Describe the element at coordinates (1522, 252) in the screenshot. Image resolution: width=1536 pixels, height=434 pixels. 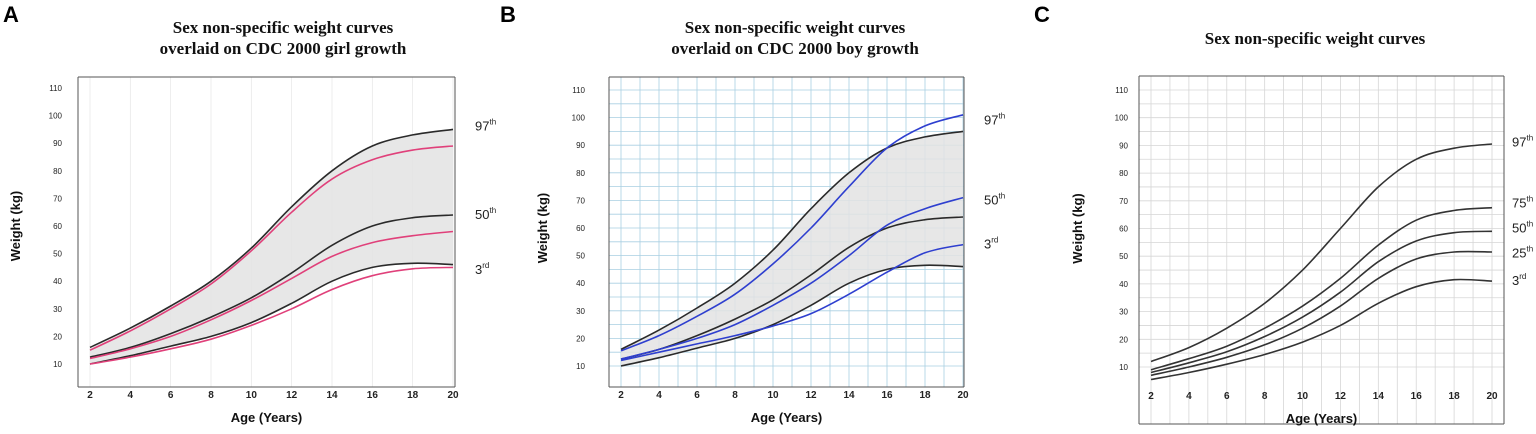
I see `percentile-label: 25th` at that location.